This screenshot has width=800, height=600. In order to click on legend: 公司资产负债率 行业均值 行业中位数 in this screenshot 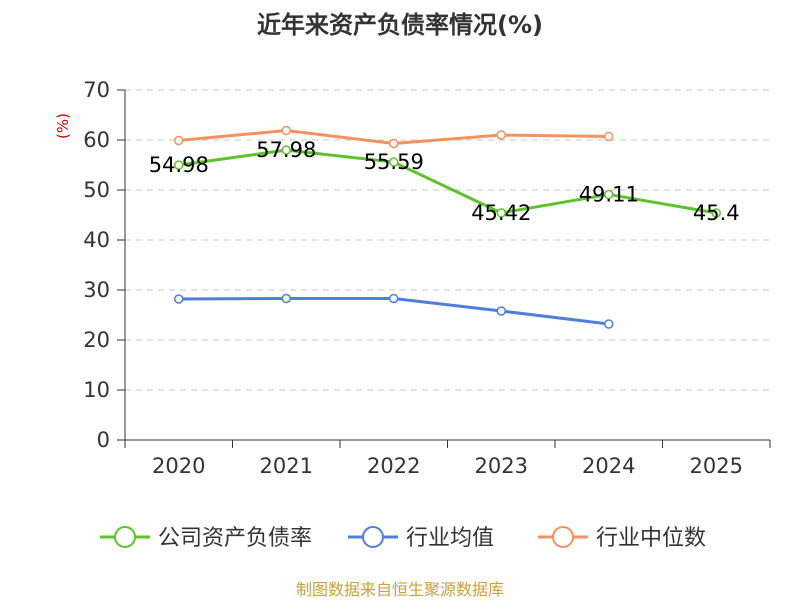, I will do `click(403, 538)`.